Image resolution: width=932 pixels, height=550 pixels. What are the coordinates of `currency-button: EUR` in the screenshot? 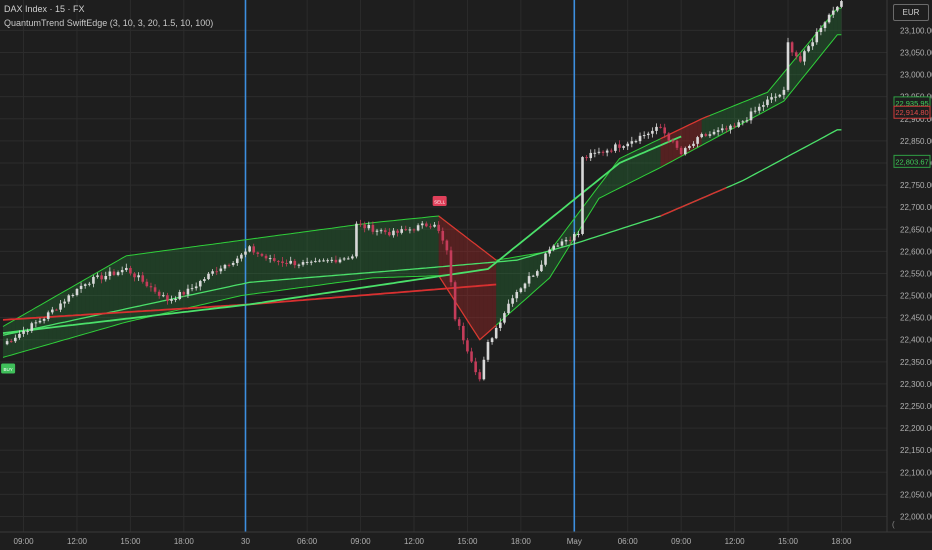 It's located at (911, 12).